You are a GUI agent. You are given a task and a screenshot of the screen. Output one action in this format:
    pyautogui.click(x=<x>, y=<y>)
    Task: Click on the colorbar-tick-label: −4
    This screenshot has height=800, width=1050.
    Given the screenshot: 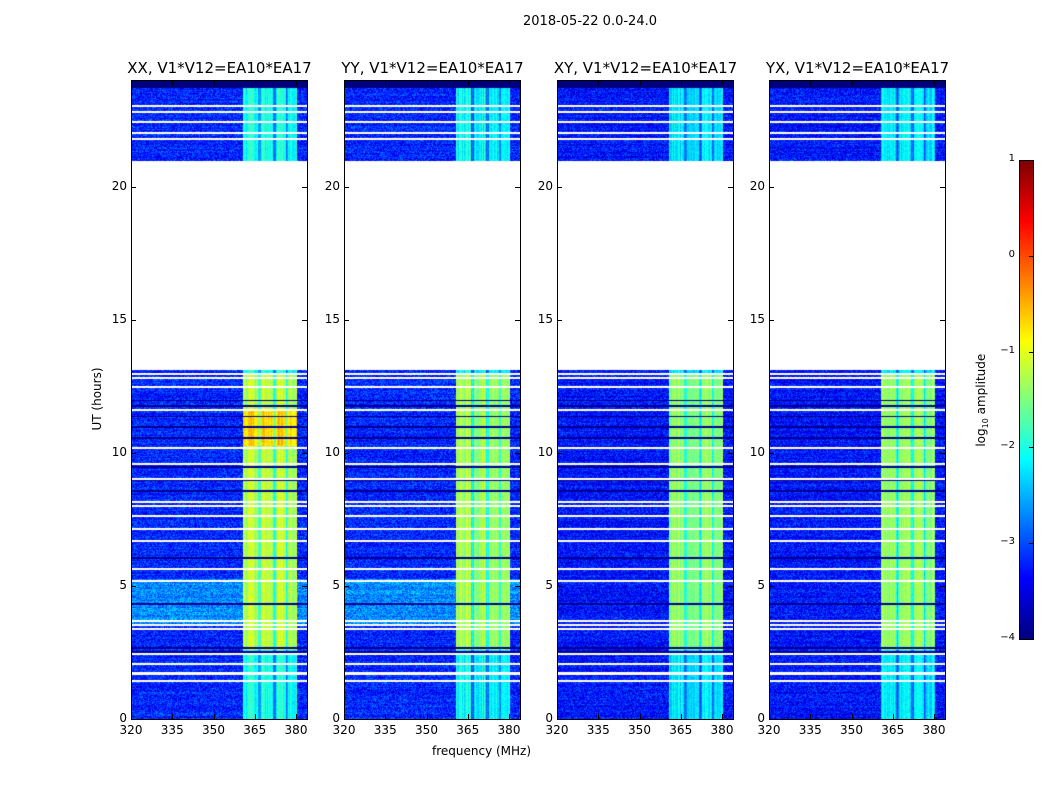 What is the action you would take?
    pyautogui.click(x=1007, y=637)
    